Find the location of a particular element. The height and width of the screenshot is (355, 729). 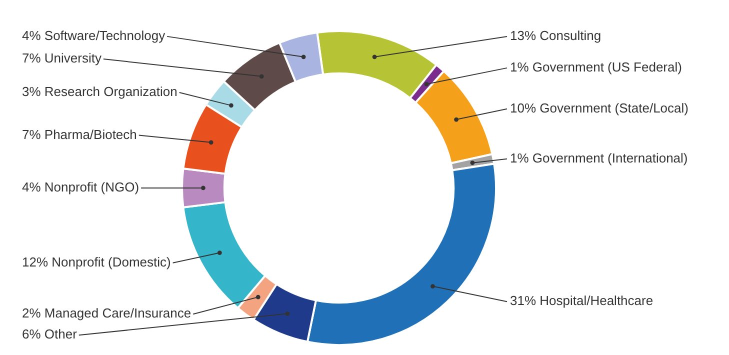

slice-label: 4% Software/Technology is located at coordinates (94, 36).